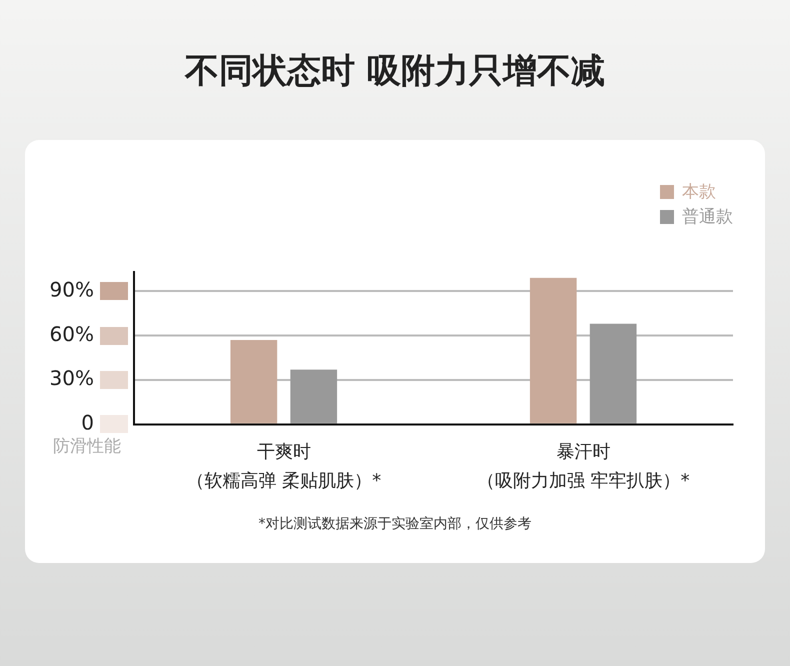  I want to click on text: *对比测试数据来源于实验室内部，仅供参考, so click(395, 524).